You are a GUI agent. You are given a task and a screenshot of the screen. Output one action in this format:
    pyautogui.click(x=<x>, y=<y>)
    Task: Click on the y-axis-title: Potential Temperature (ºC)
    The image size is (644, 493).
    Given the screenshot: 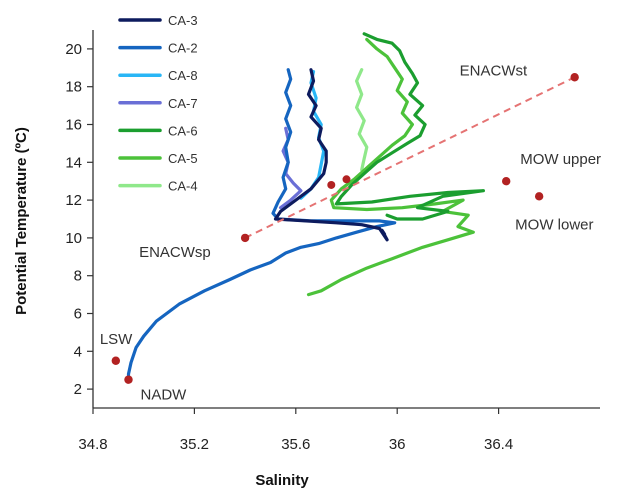 What is the action you would take?
    pyautogui.click(x=21, y=221)
    